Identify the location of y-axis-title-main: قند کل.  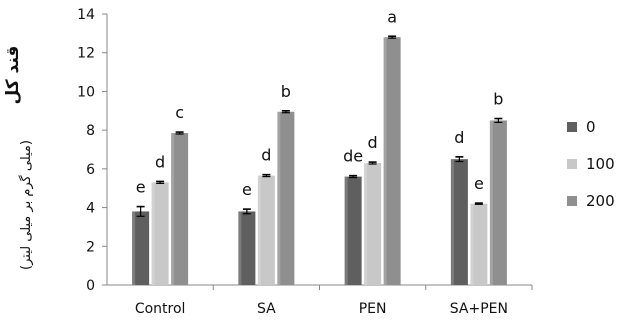
(13, 75).